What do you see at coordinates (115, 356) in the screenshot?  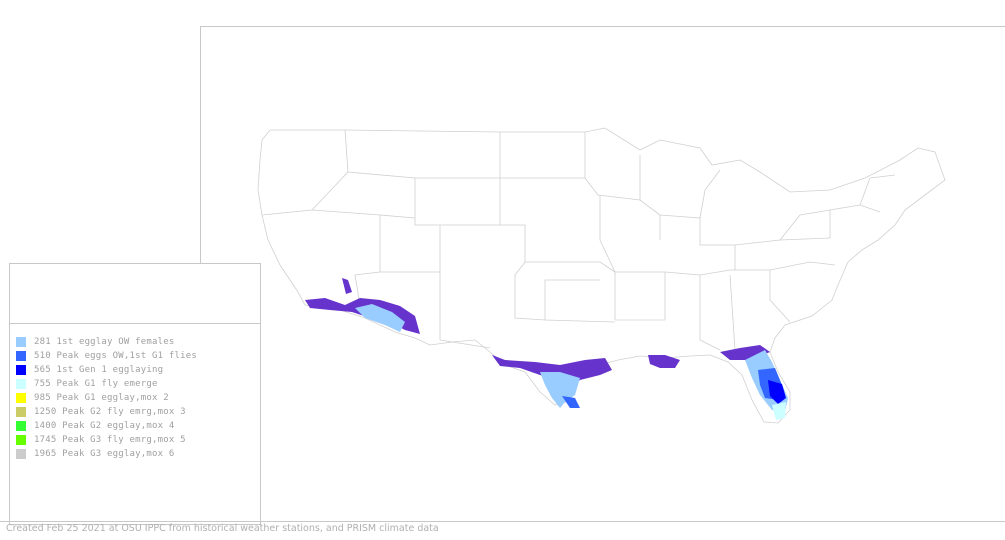 I see `legend-label: 510 Peak eggs OW,1st G1 flies` at bounding box center [115, 356].